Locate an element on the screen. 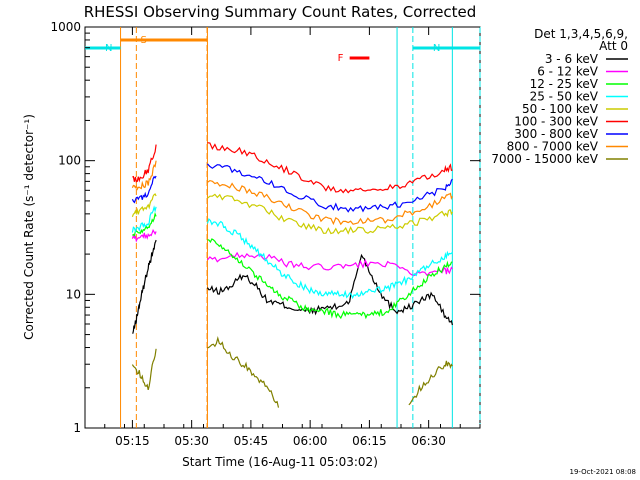 The height and width of the screenshot is (480, 640). x-tick-label: 06:00 is located at coordinates (310, 441).